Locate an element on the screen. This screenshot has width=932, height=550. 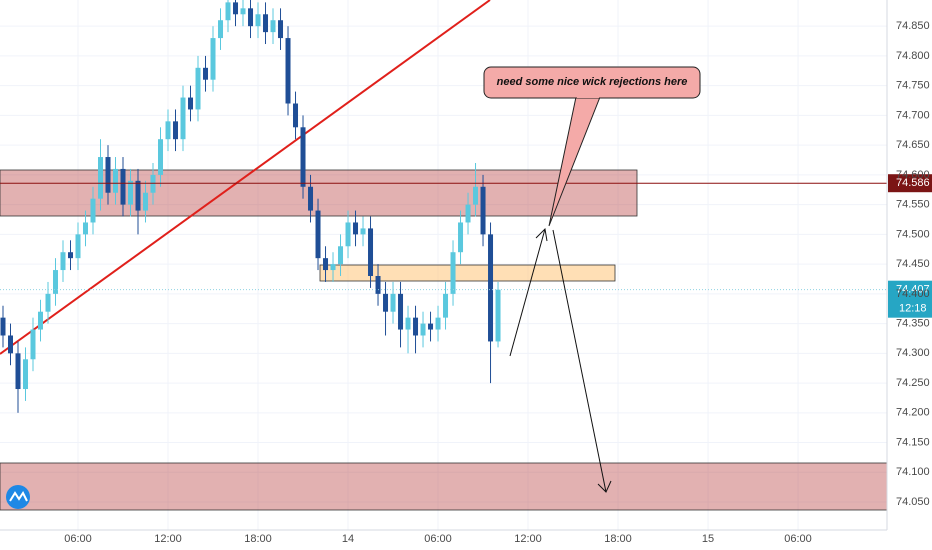
logo is located at coordinates (18, 497).